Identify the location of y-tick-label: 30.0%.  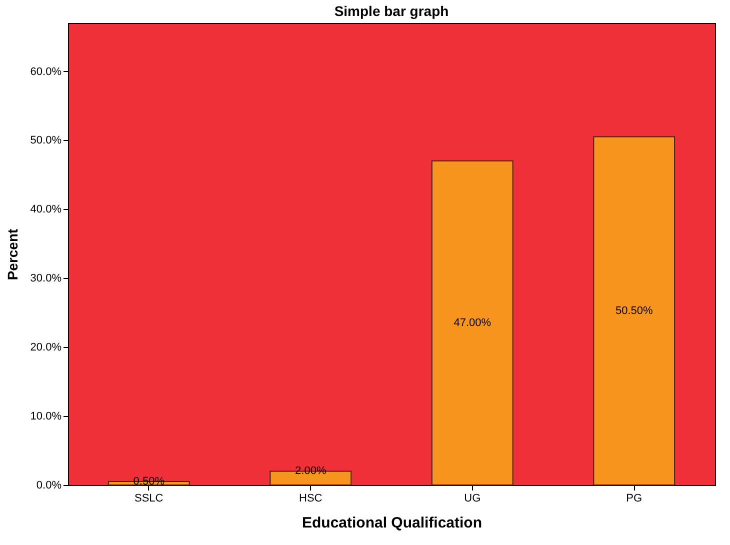
(46, 278).